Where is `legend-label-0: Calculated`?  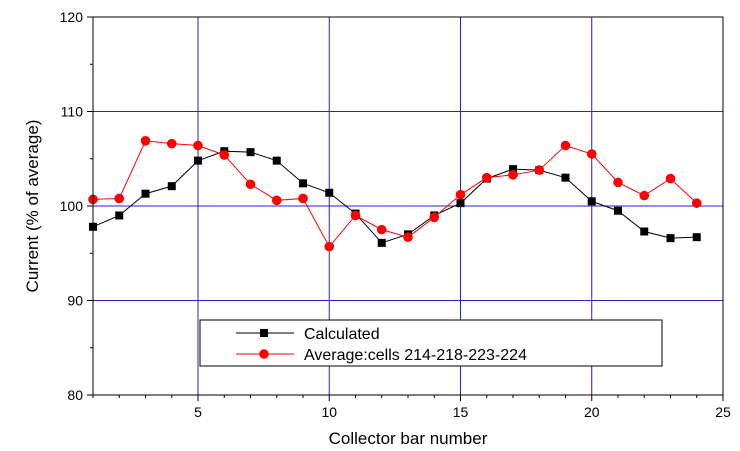
legend-label-0: Calculated is located at coordinates (342, 334).